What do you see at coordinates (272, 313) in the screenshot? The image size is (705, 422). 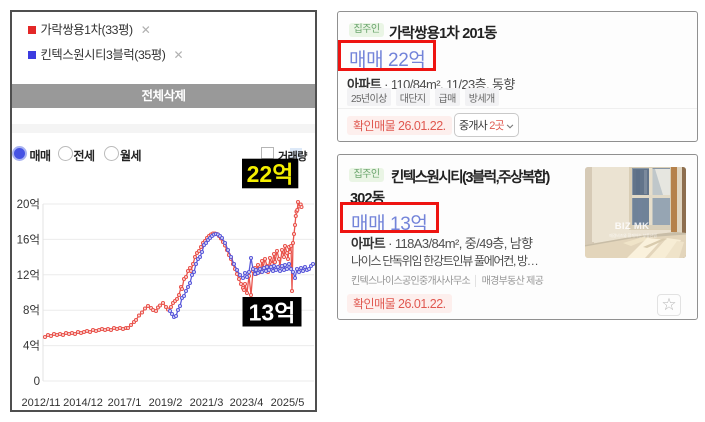 I see `svg-text: 13억` at bounding box center [272, 313].